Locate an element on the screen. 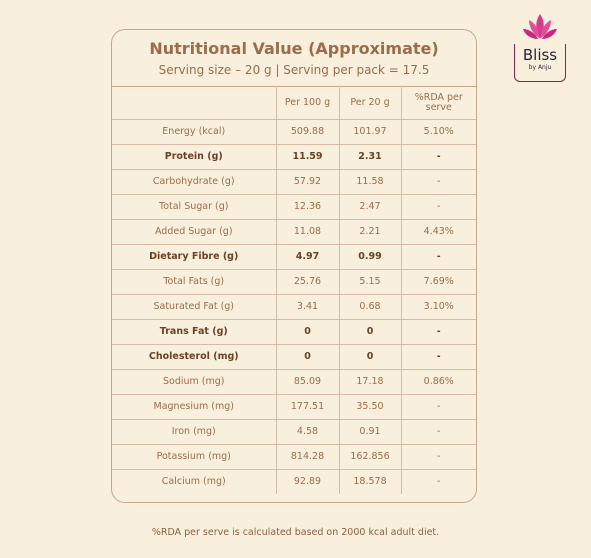 The height and width of the screenshot is (558, 591). nutrient-name: Total Sugar (g) is located at coordinates (194, 207).